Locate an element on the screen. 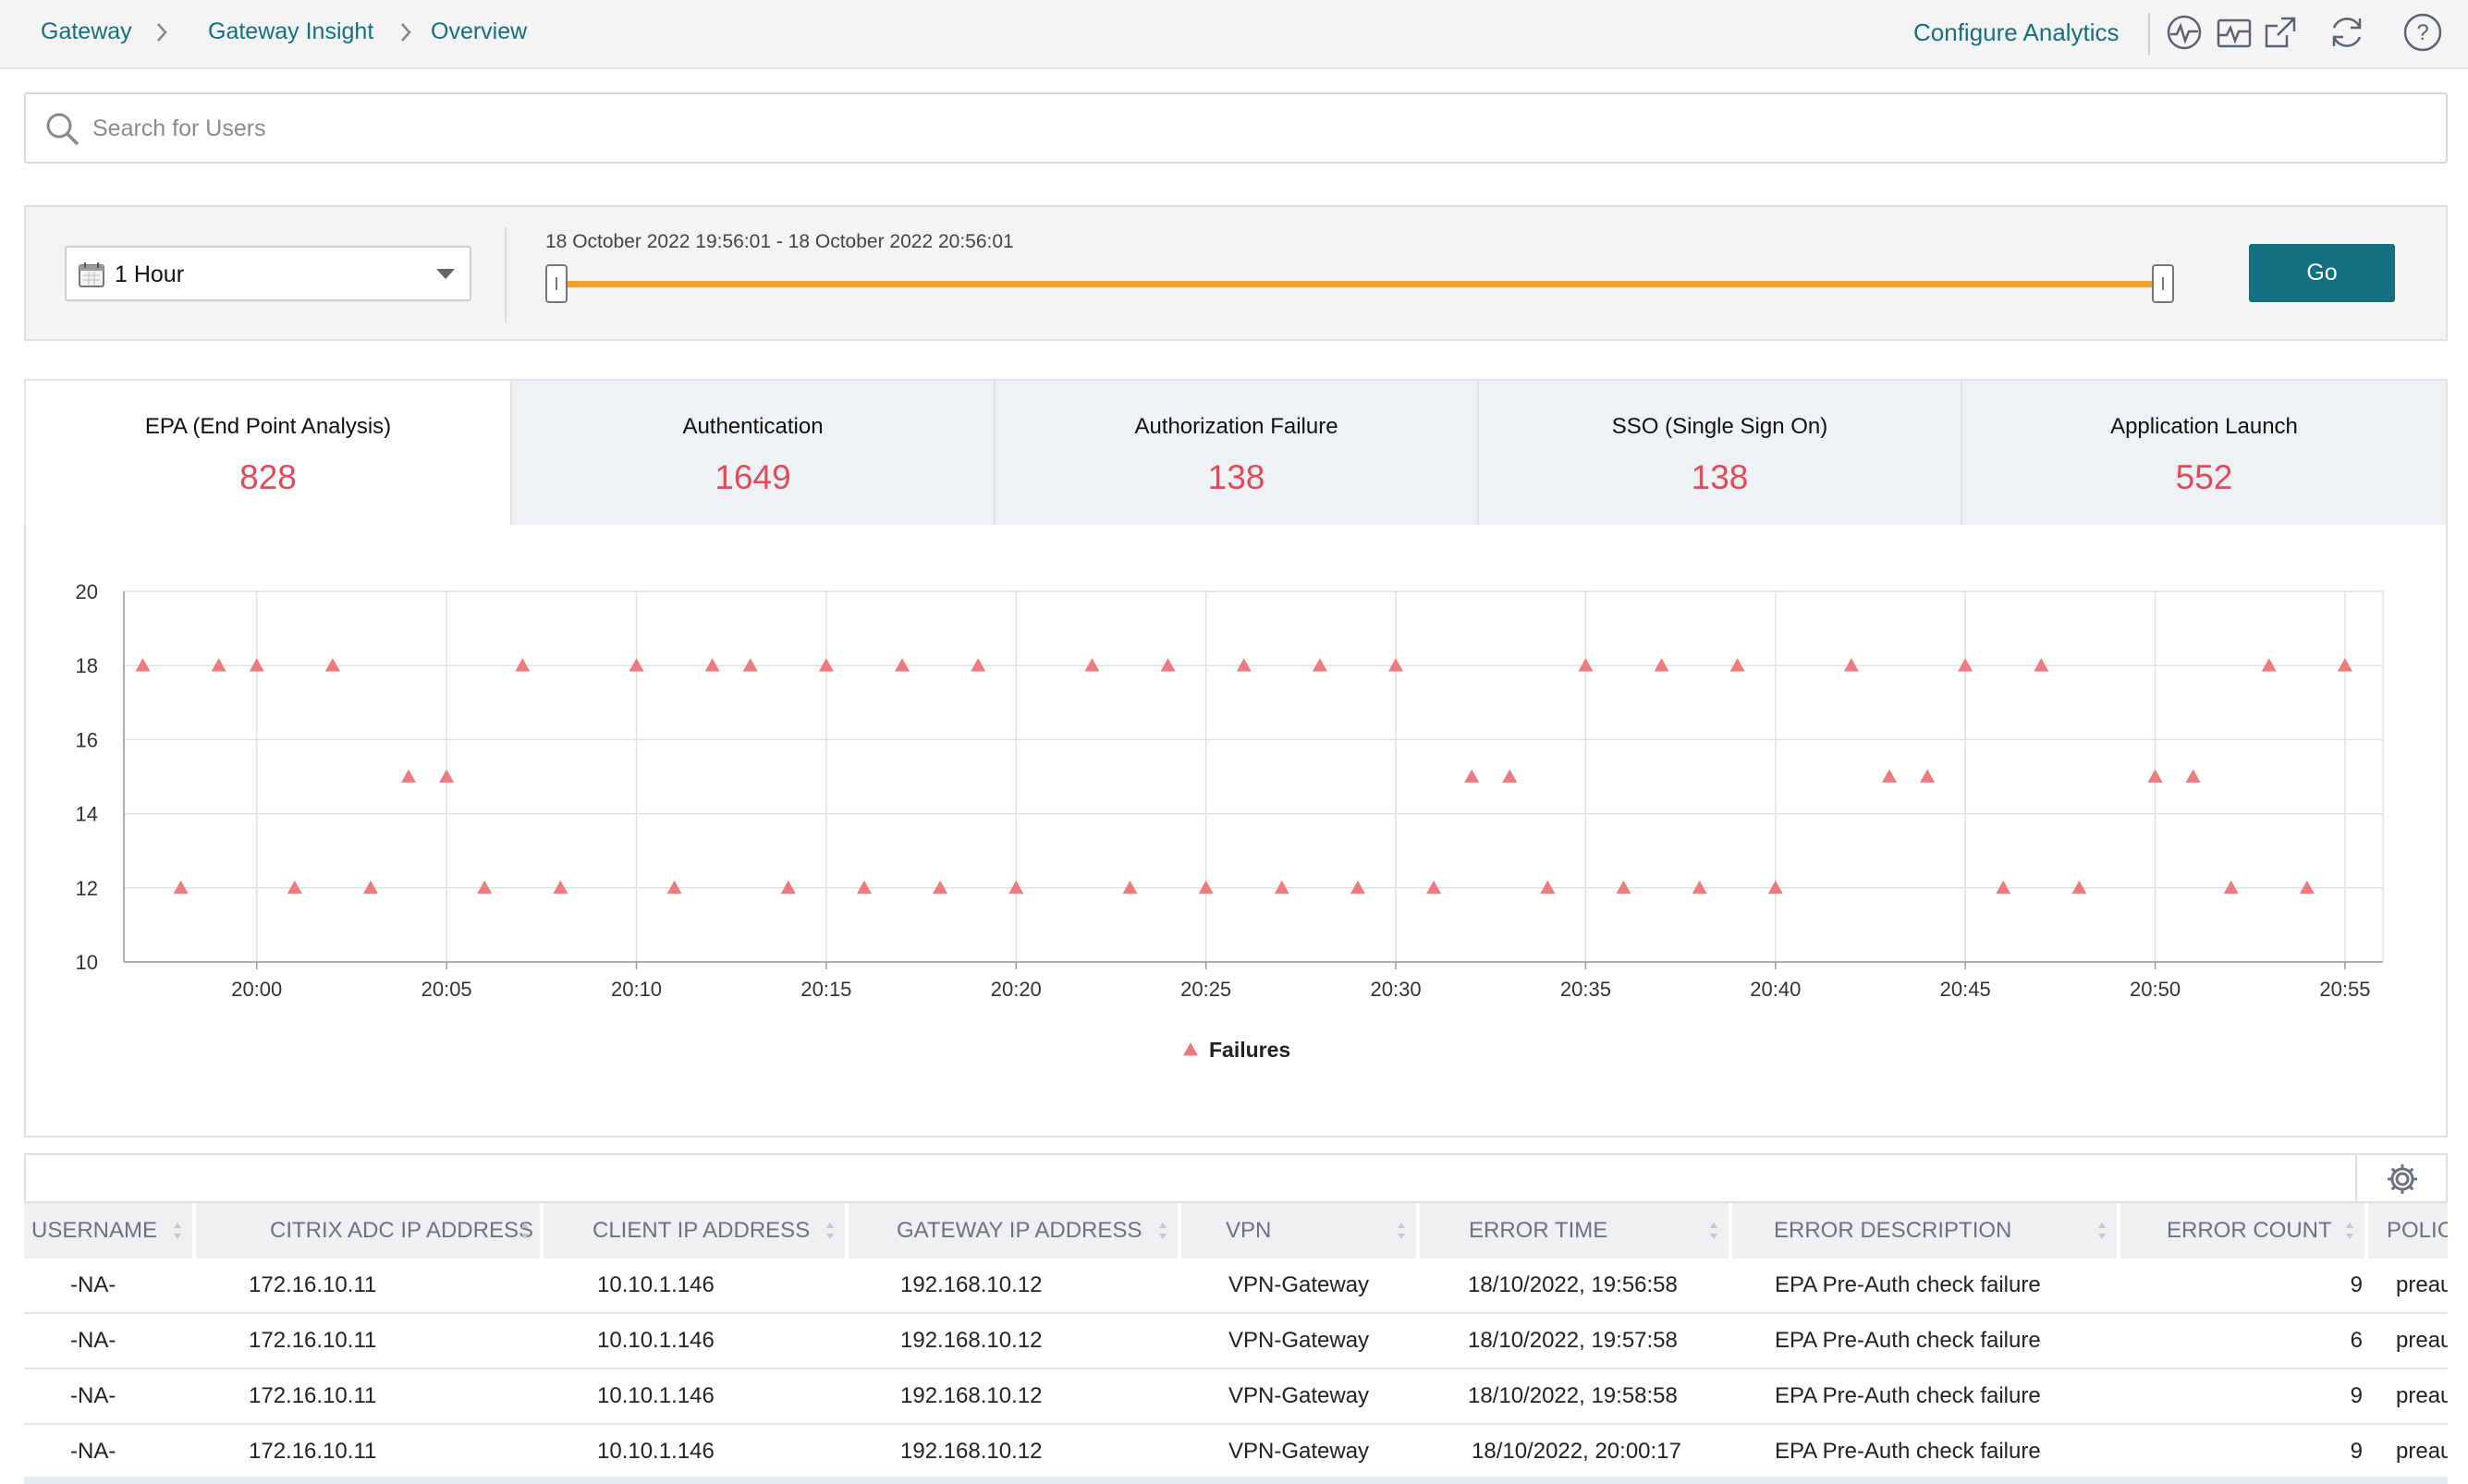 The width and height of the screenshot is (2468, 1484). column-header-gateway-ip: GATEWAY IP ADDRESS is located at coordinates (1015, 1231).